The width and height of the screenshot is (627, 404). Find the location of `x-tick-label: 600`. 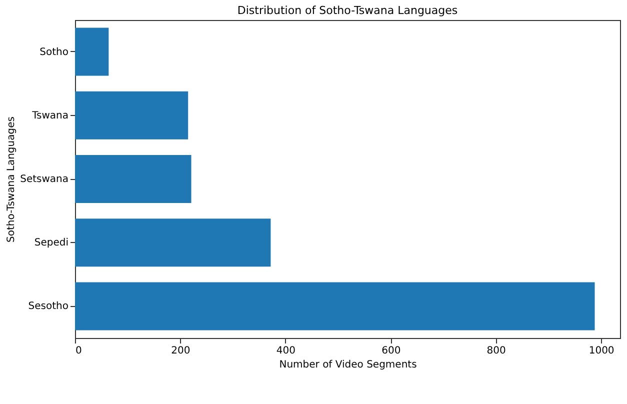

x-tick-label: 600 is located at coordinates (391, 351).